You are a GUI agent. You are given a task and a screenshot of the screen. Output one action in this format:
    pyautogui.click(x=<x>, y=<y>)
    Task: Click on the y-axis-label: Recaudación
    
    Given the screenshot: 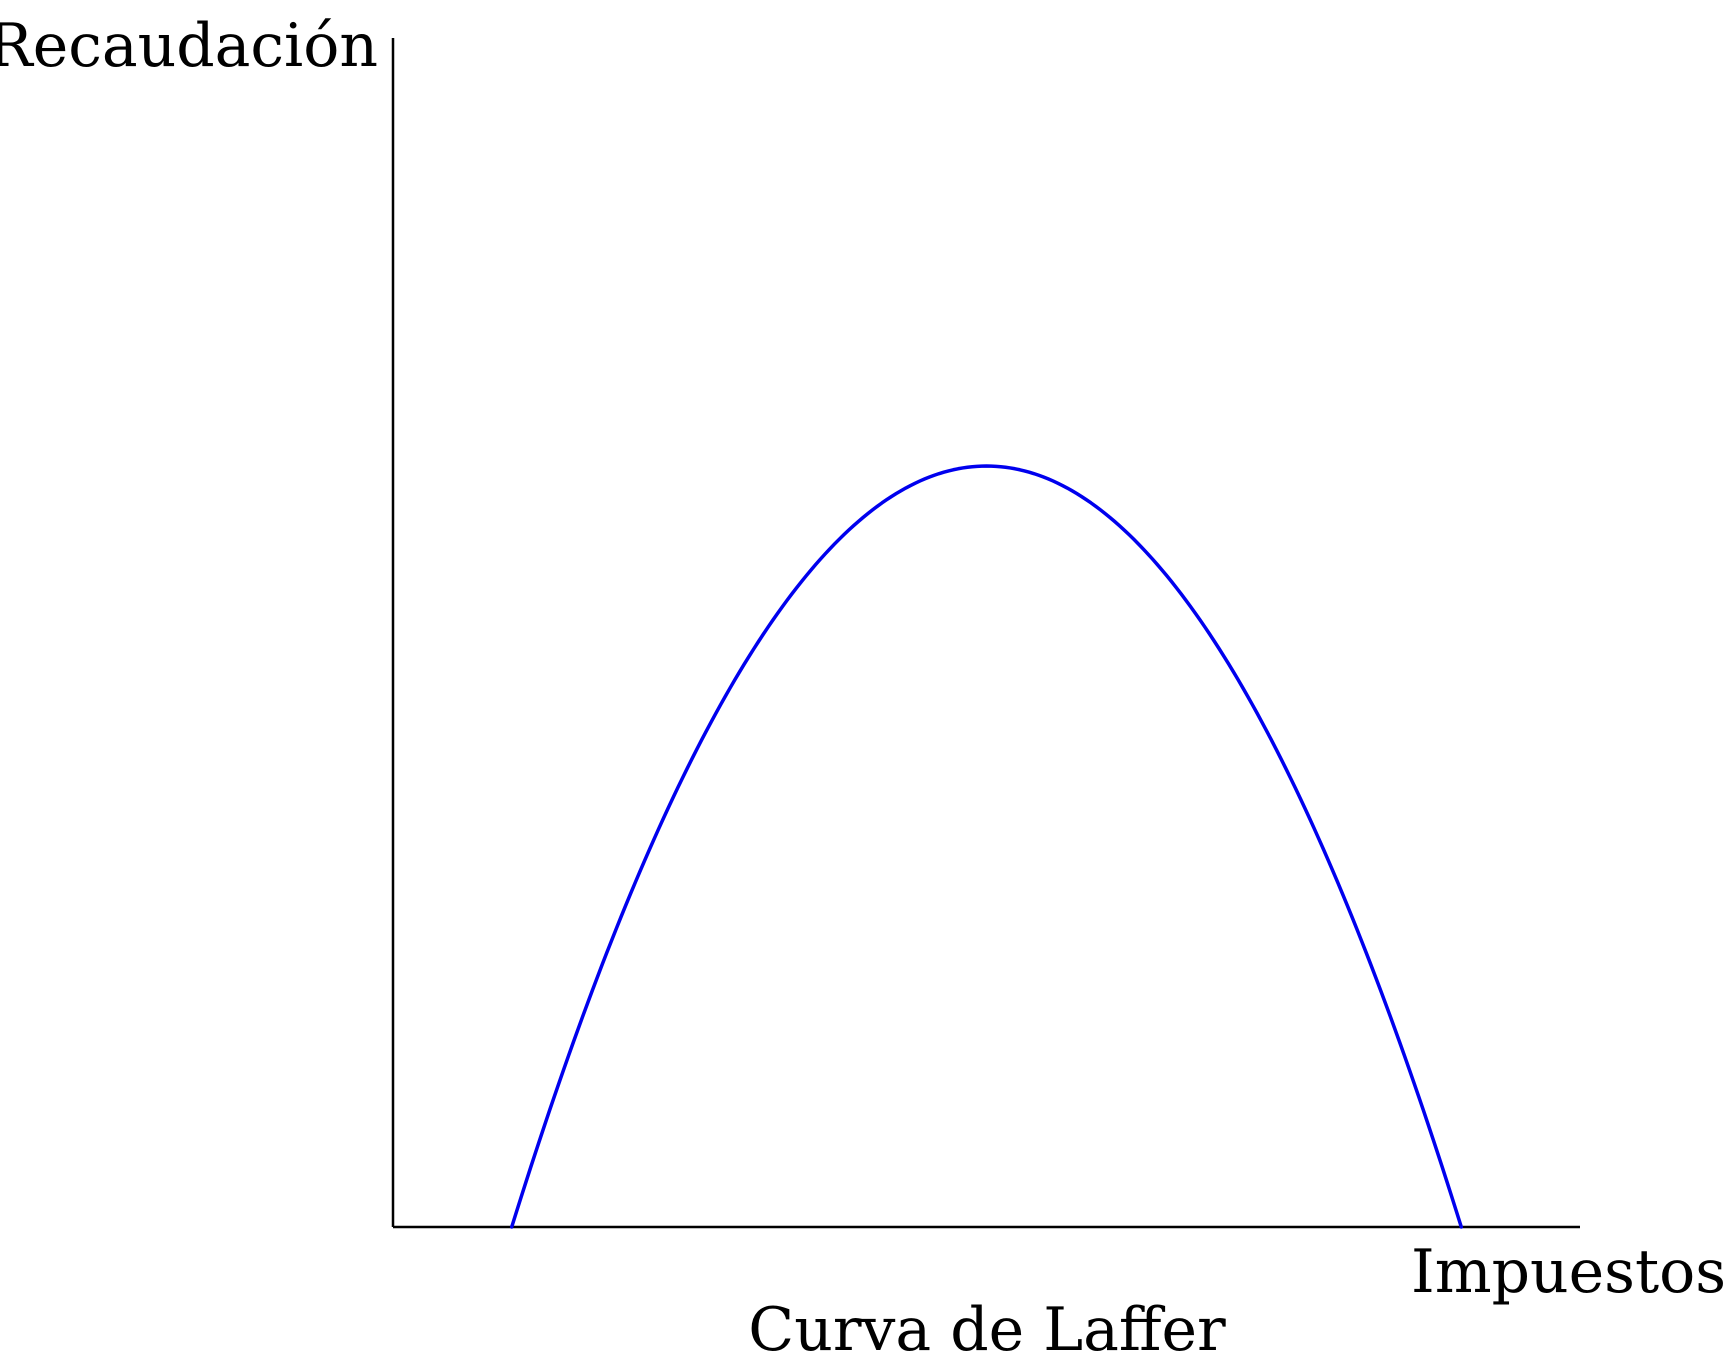 What is the action you would take?
    pyautogui.click(x=189, y=46)
    